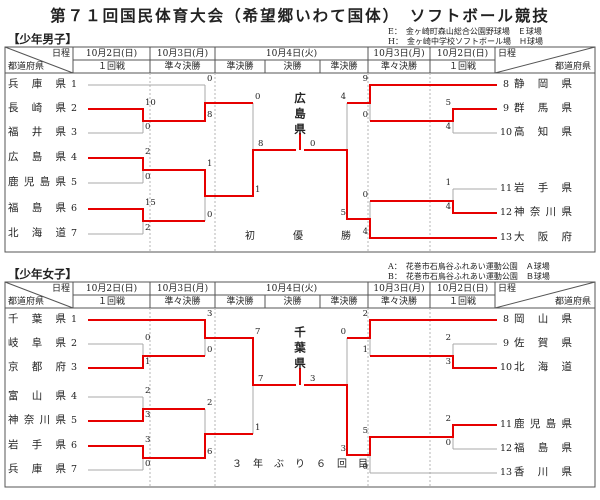 The height and width of the screenshot is (500, 600). What do you see at coordinates (42, 39) in the screenshot?
I see `men-section-label: 【少年男子】` at bounding box center [42, 39].